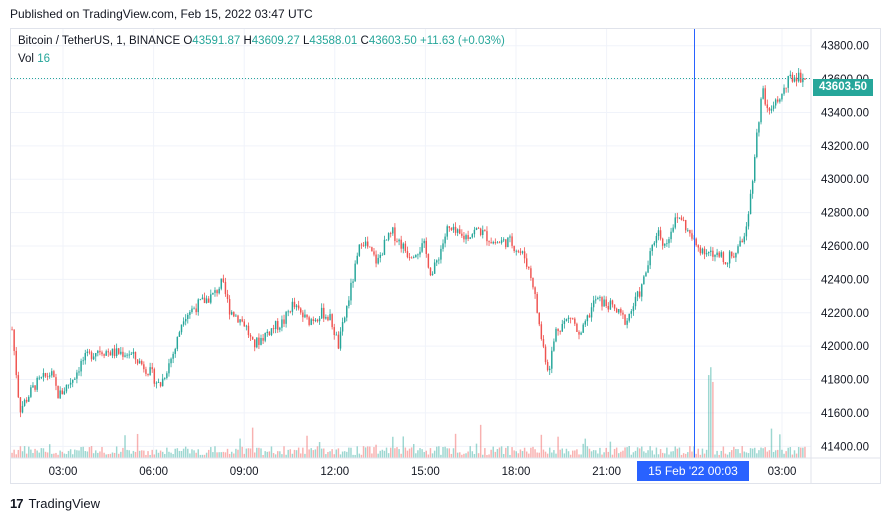  I want to click on volume-value: 16, so click(43, 59).